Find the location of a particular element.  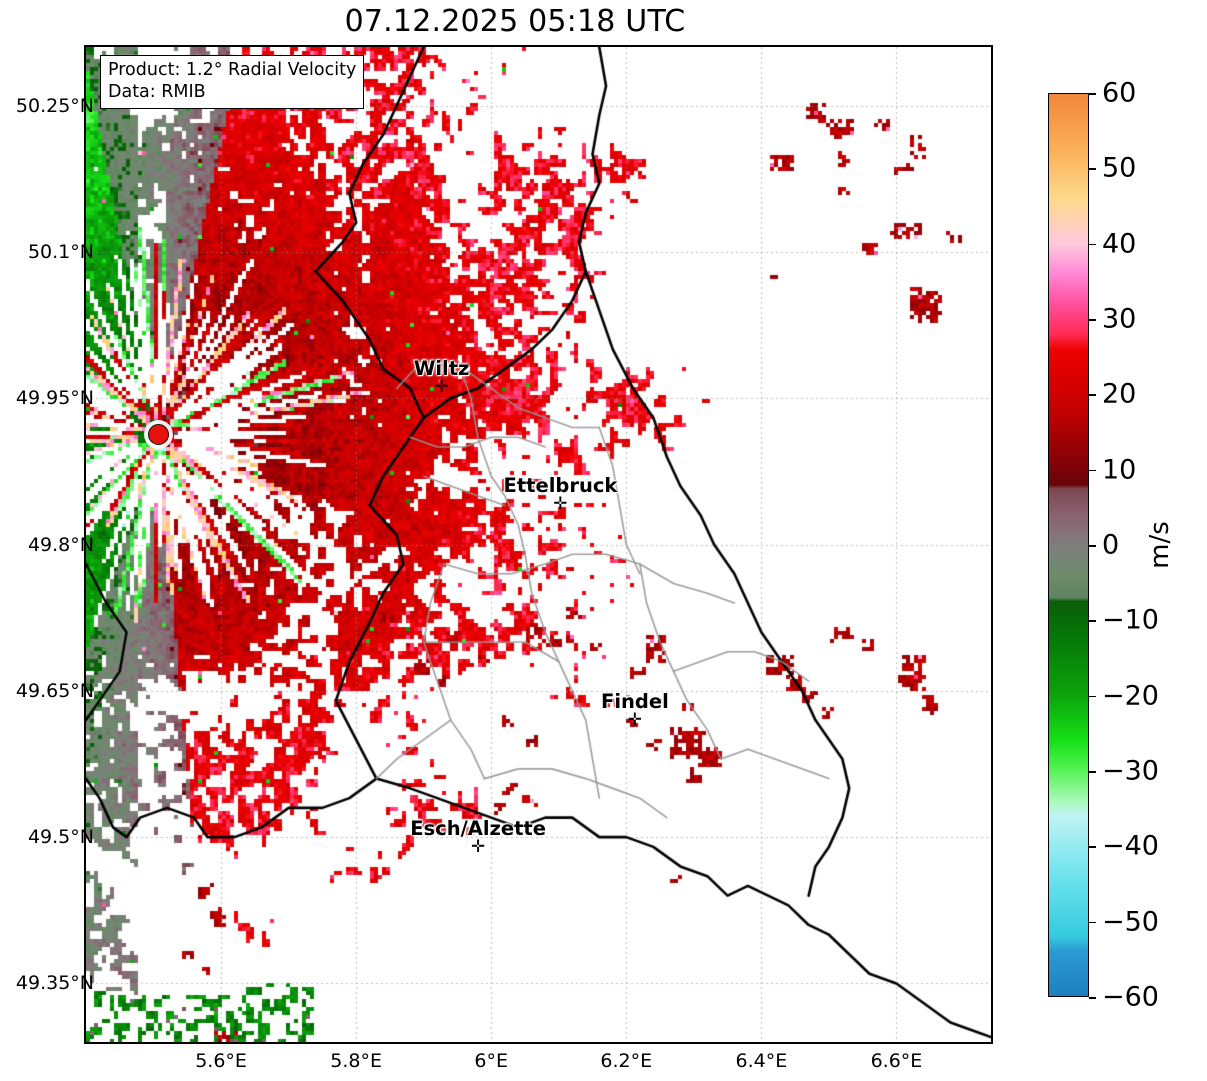

y-axis-tick-label: 49.65°N is located at coordinates (54, 690).